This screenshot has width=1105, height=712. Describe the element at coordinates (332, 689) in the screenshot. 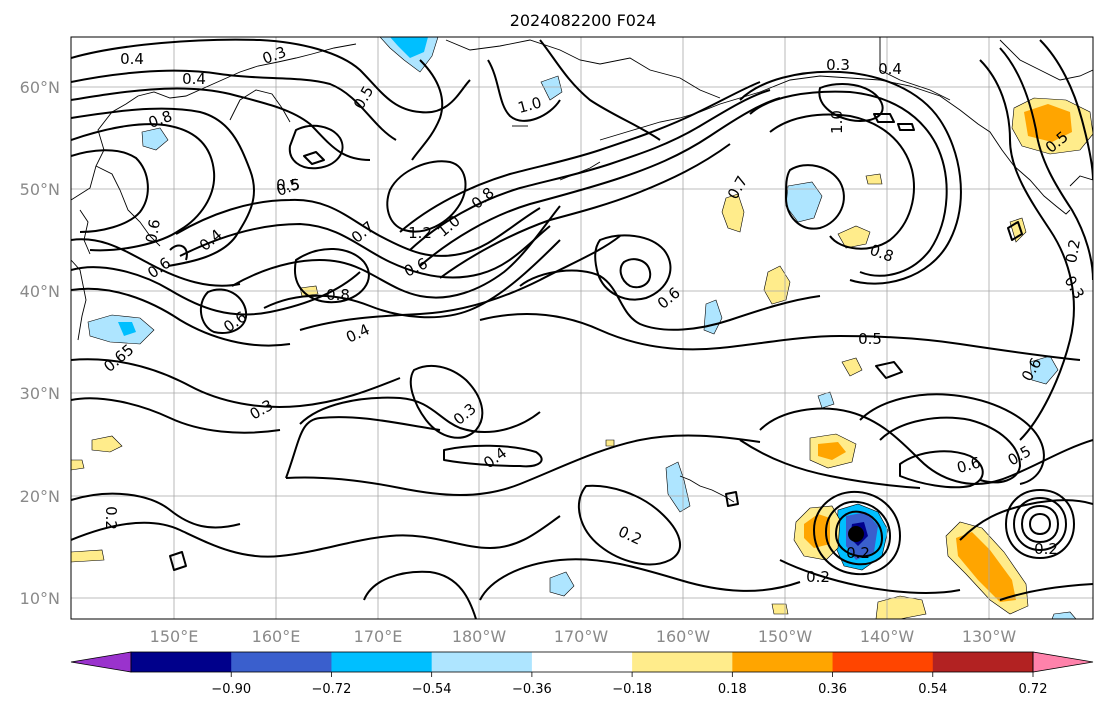

I see `colorbar-tick-label: −0.72` at that location.